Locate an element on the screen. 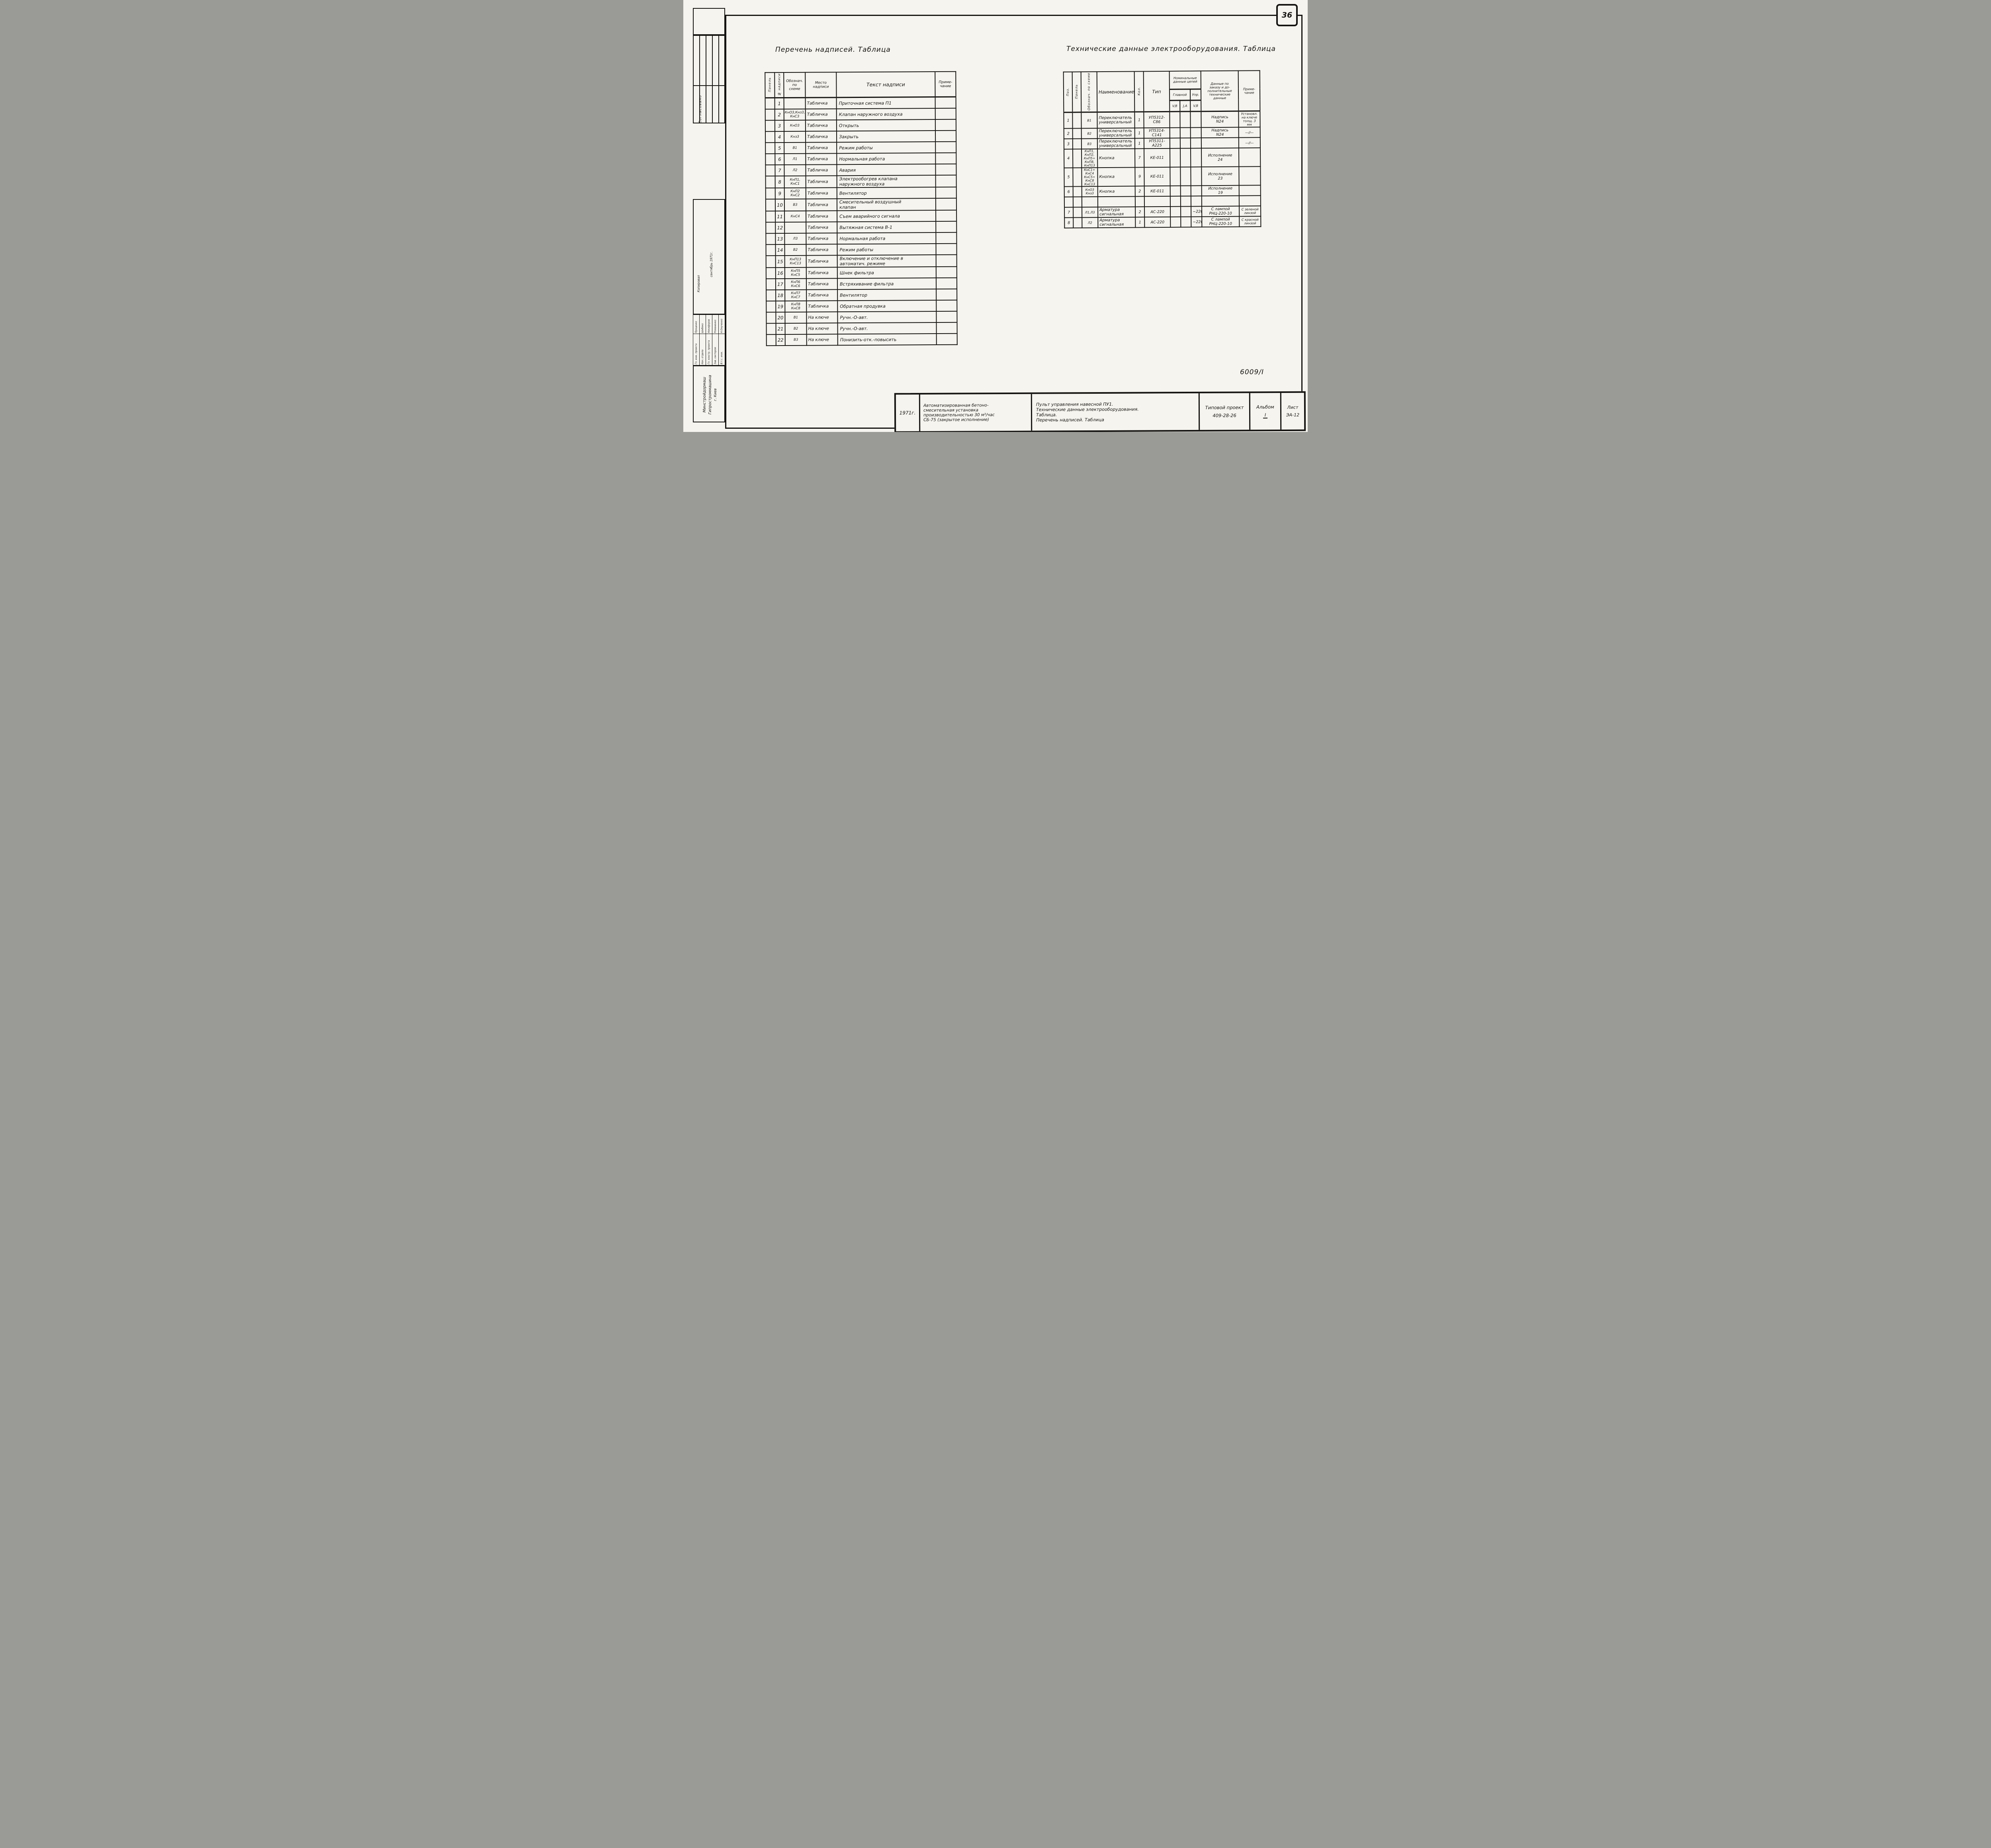  table-cell: 5 is located at coordinates (779, 148).